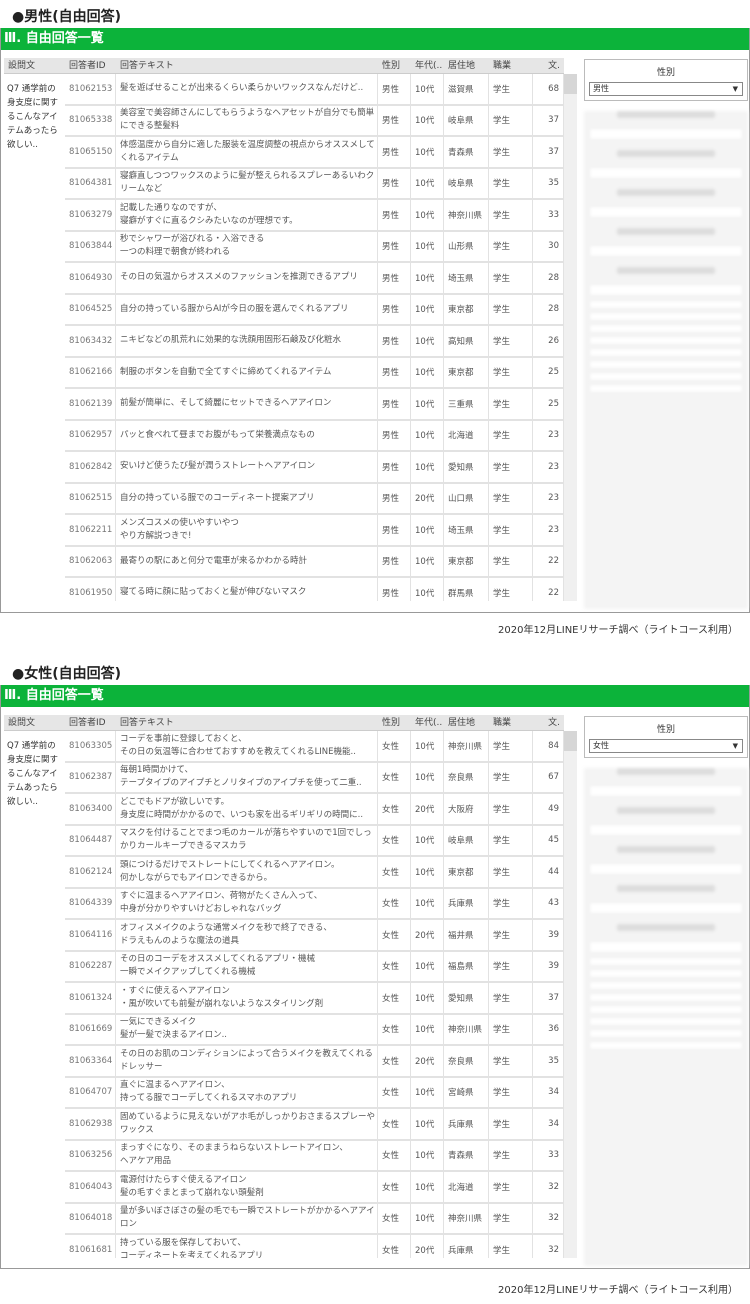 The image size is (750, 1304). I want to click on answer-text: 一気にできるメイク 髪が一髪で決まるアイロン.., so click(247, 1029).